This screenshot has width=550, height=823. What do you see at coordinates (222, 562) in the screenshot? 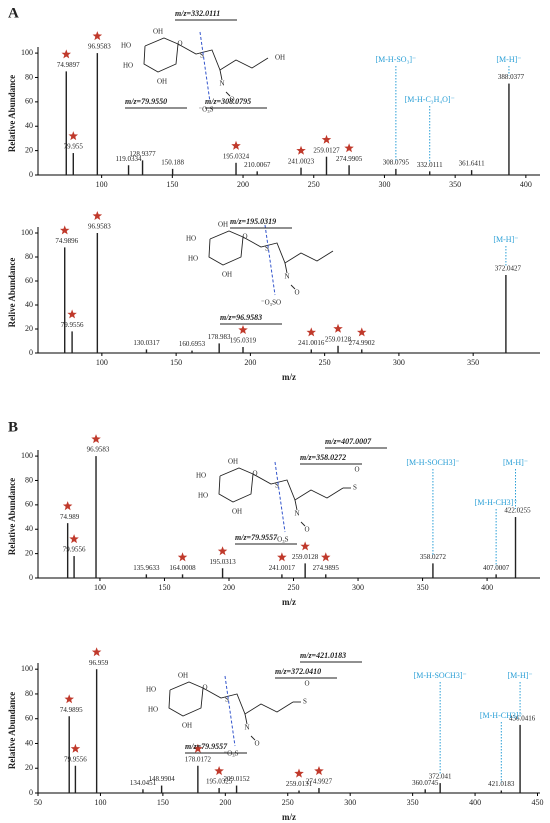
I see `peak-label: 195.0313` at bounding box center [222, 562].